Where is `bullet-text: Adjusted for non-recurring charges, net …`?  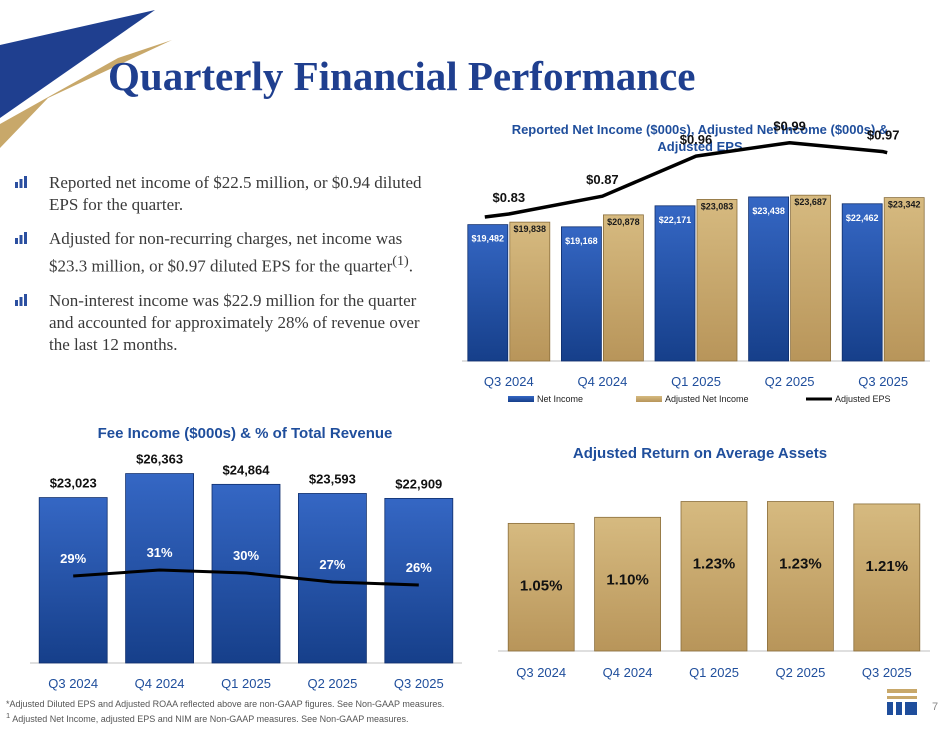
bullet-text: Adjusted for non-recurring charges, net … is located at coordinates (226, 252).